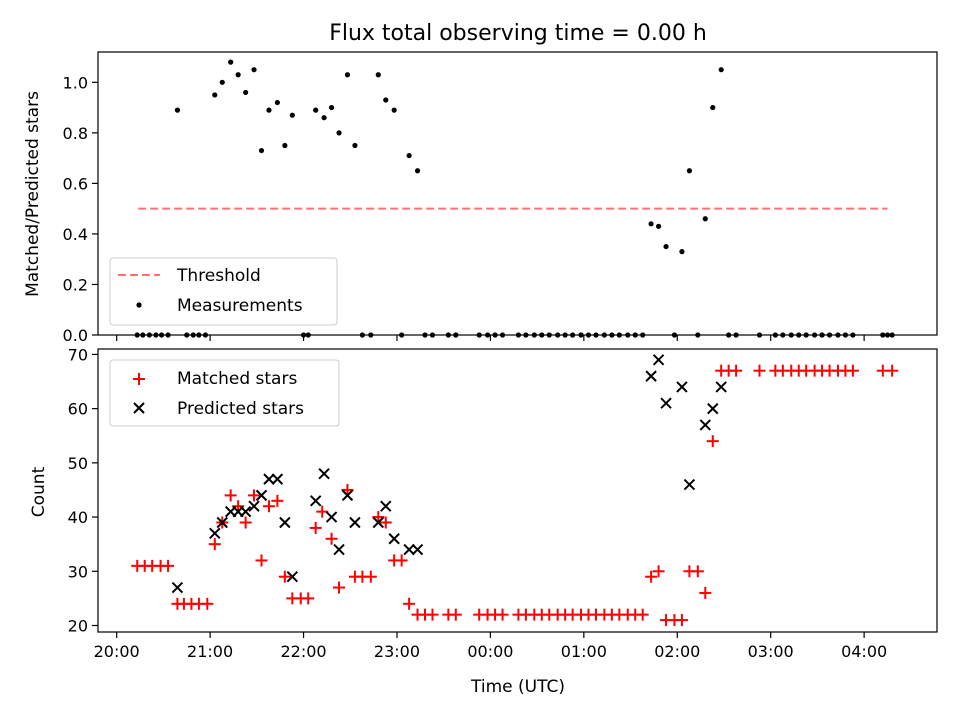 Image resolution: width=960 pixels, height=720 pixels. I want to click on predicted-legend-swatch, so click(139, 408).